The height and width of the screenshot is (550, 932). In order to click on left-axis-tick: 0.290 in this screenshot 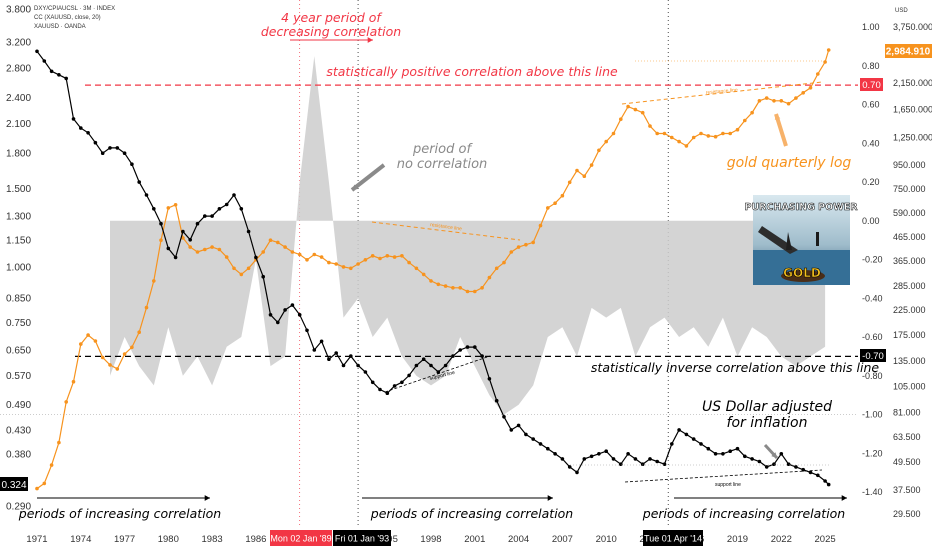, I will do `click(18, 507)`.